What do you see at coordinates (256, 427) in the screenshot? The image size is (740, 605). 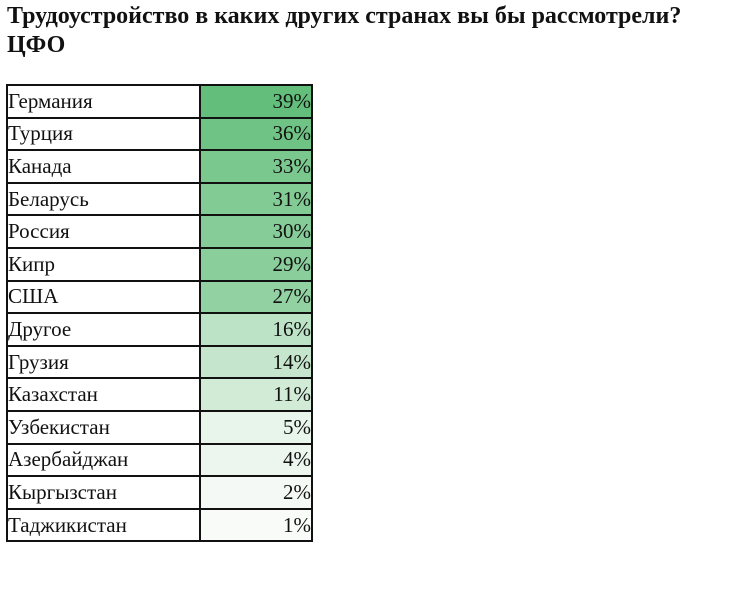 I see `percentage-cell: 5%` at bounding box center [256, 427].